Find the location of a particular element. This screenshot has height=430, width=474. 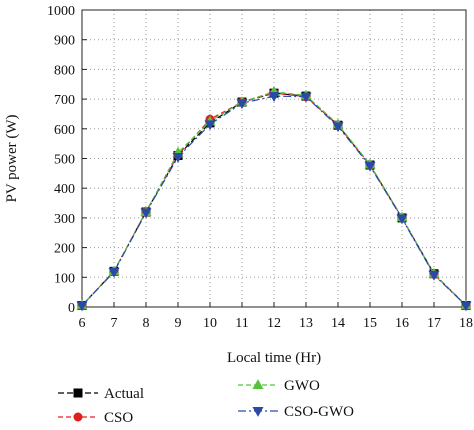

x-tick-label: 7 is located at coordinates (114, 323).